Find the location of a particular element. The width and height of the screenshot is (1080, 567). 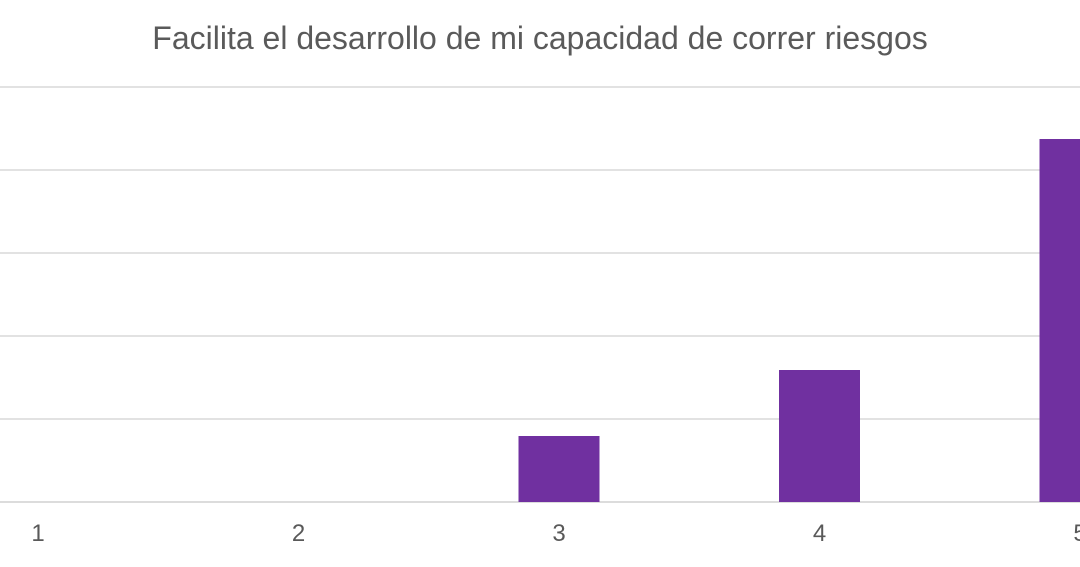

x-tick-label-2: 2 is located at coordinates (298, 533).